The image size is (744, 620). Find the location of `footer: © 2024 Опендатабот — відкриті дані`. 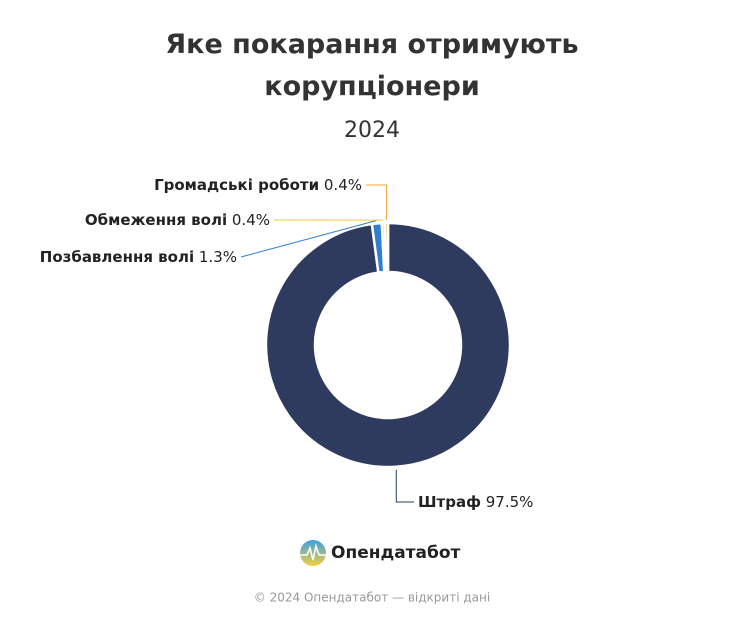

footer: © 2024 Опендатабот — відкриті дані is located at coordinates (372, 598).